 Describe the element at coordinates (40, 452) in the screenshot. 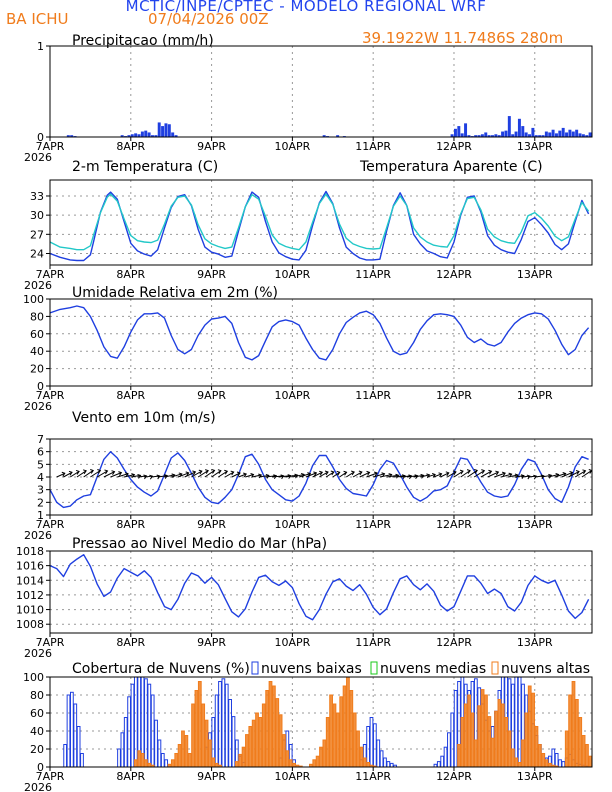

I see `wind-ytick-label: 6` at that location.